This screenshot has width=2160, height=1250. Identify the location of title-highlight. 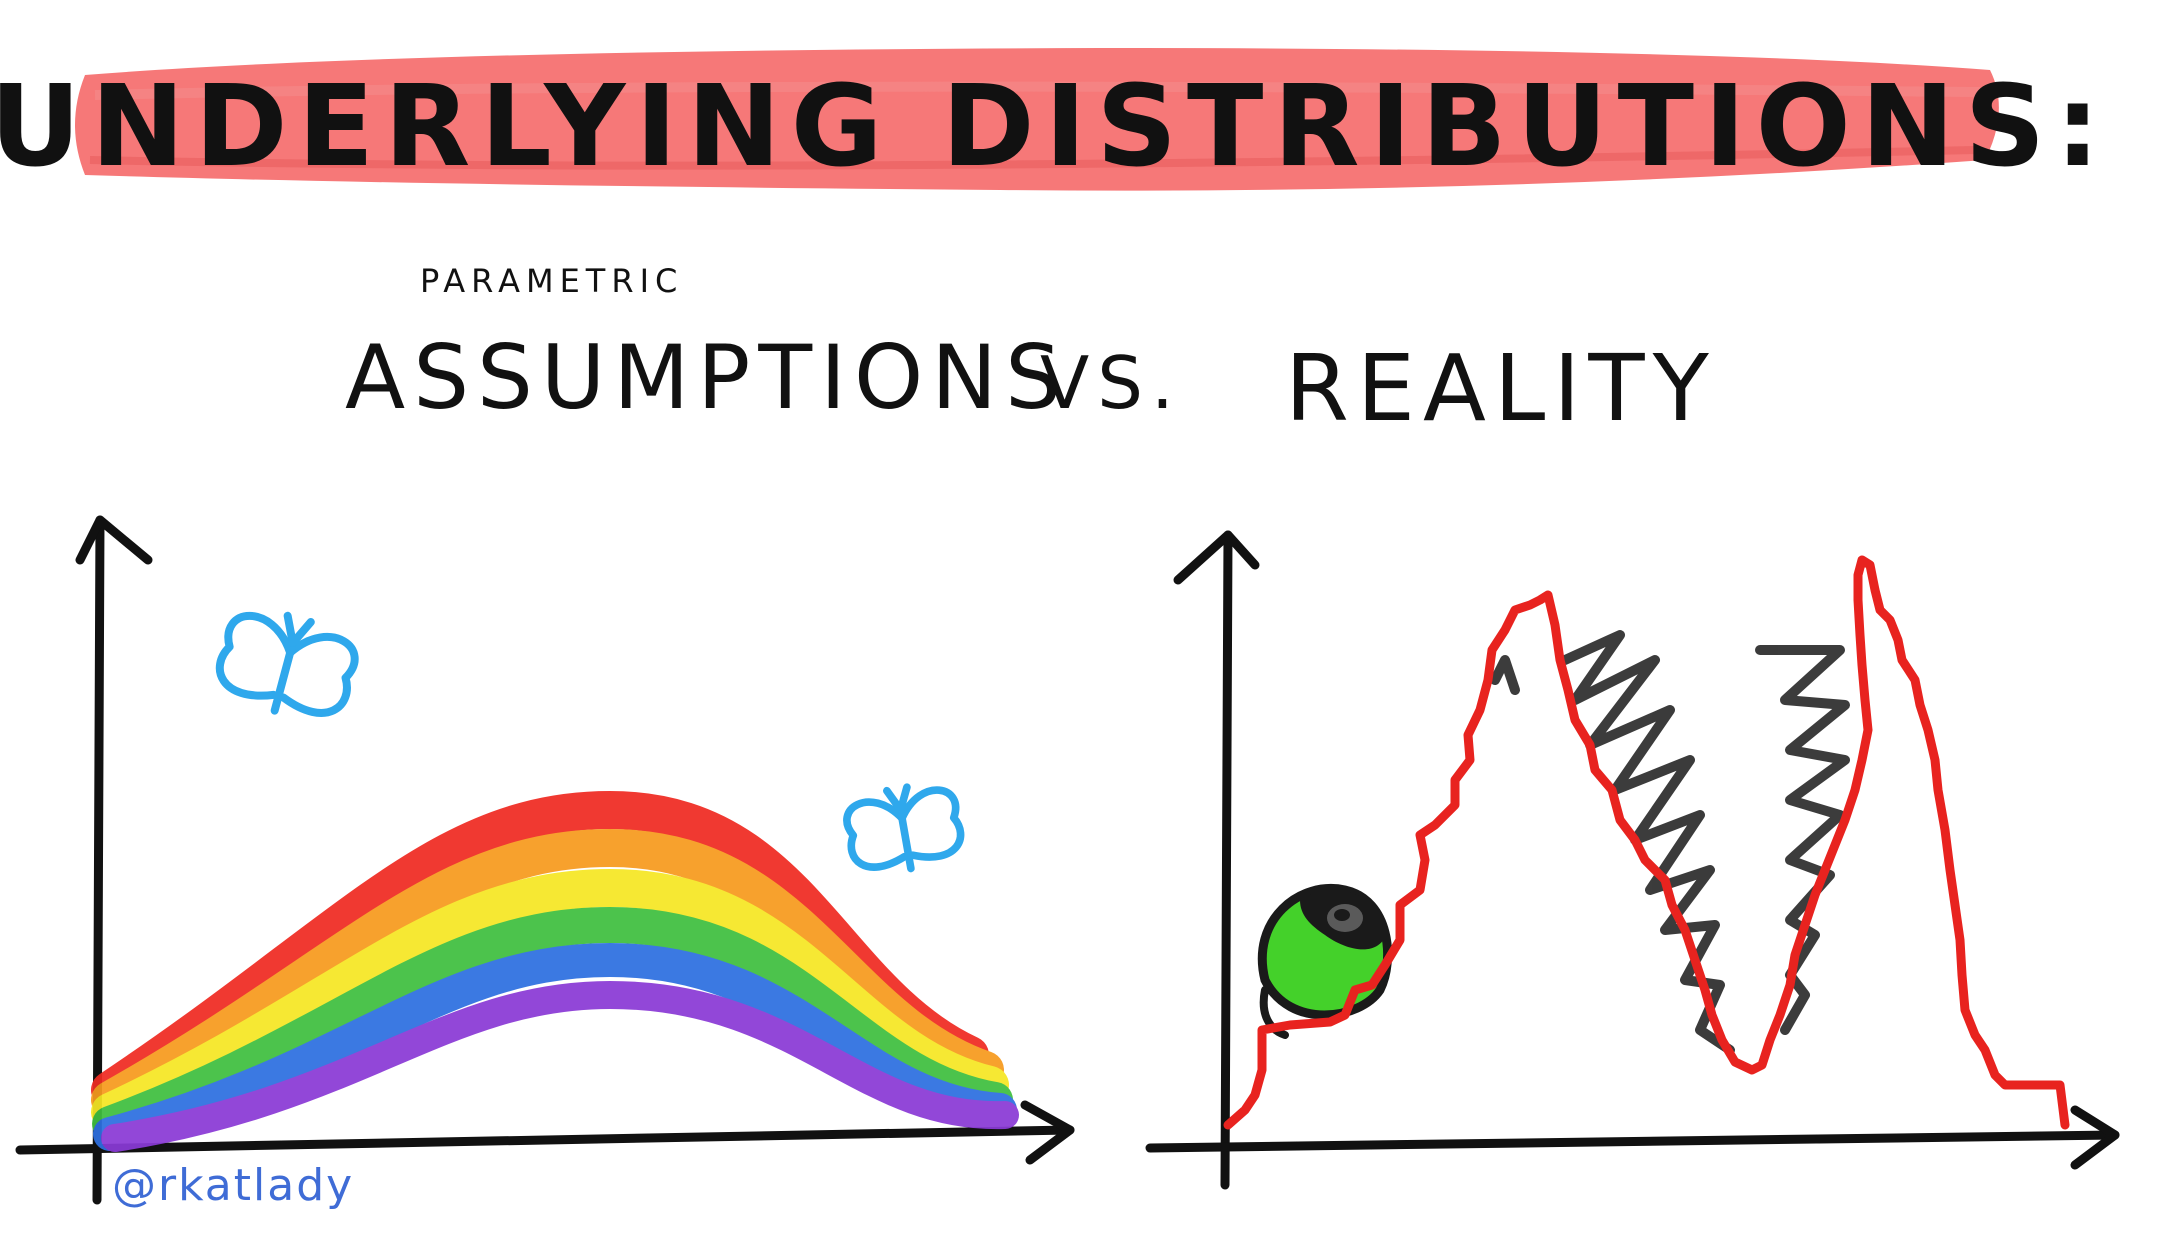
(1037, 119).